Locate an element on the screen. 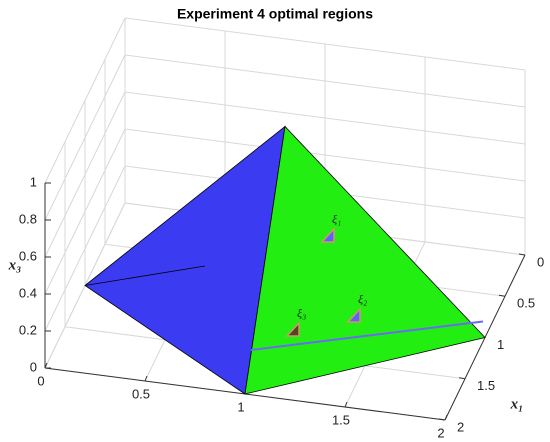  y-axis-label: x₂ is located at coordinates (335, 440).